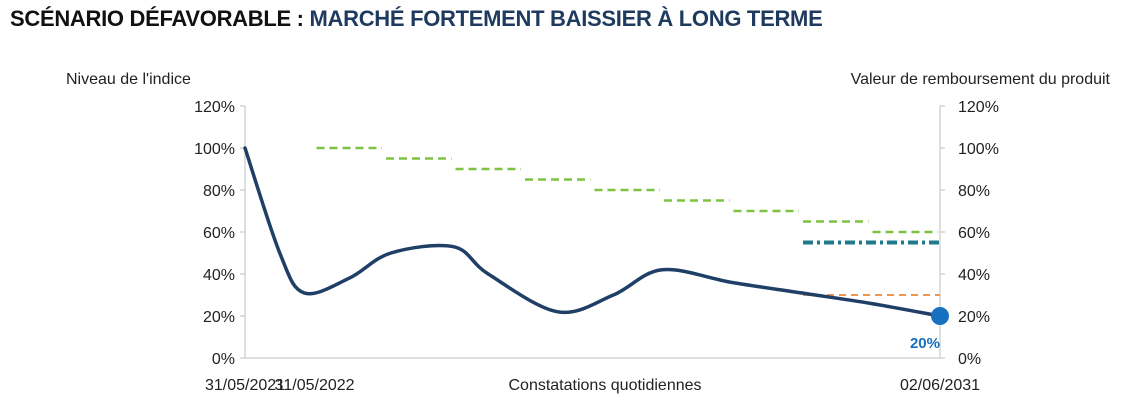 The height and width of the screenshot is (415, 1131). I want to click on y-tick-label-right: 20%, so click(974, 317).